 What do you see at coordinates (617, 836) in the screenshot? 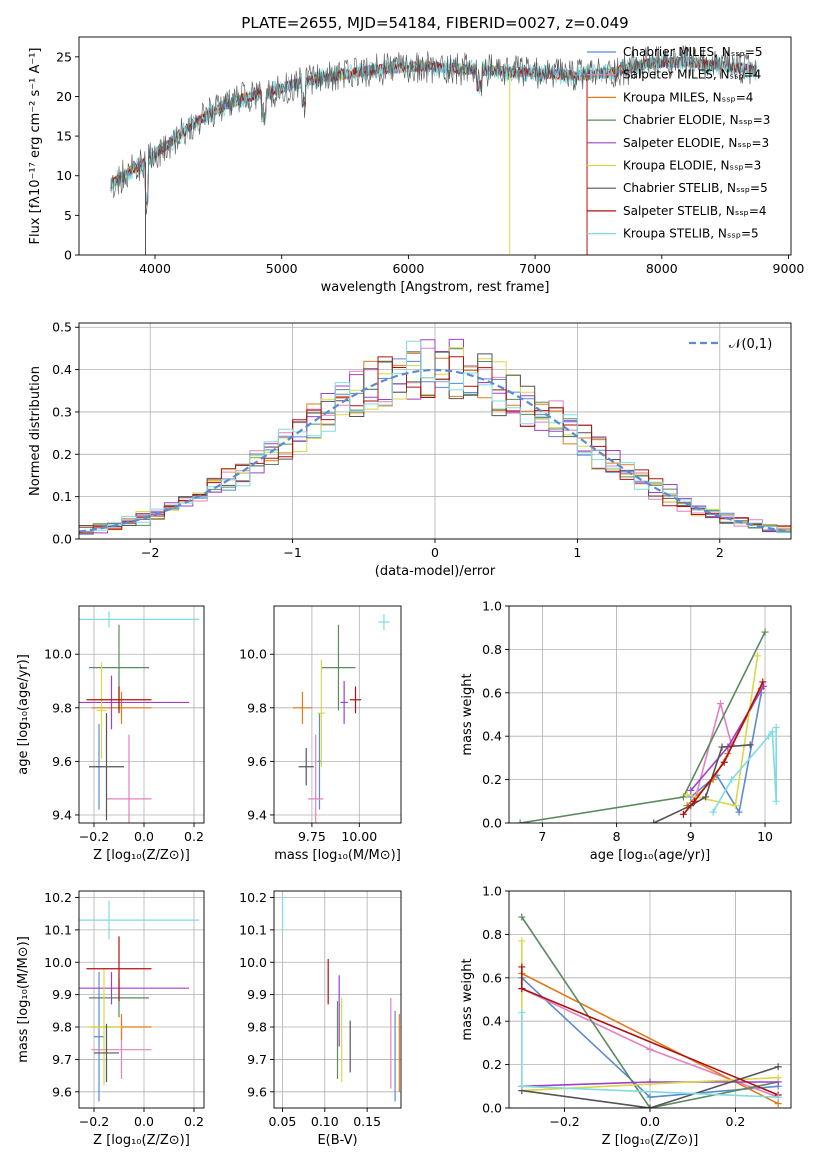
I see `x-tick-label: 8` at bounding box center [617, 836].